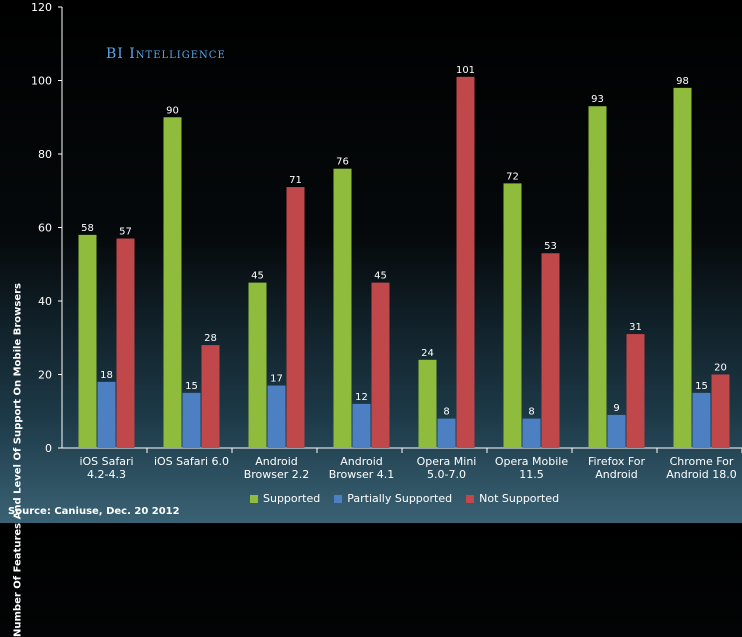 The image size is (742, 637). What do you see at coordinates (446, 474) in the screenshot?
I see `x-category-label: 5.0-7.0` at bounding box center [446, 474].